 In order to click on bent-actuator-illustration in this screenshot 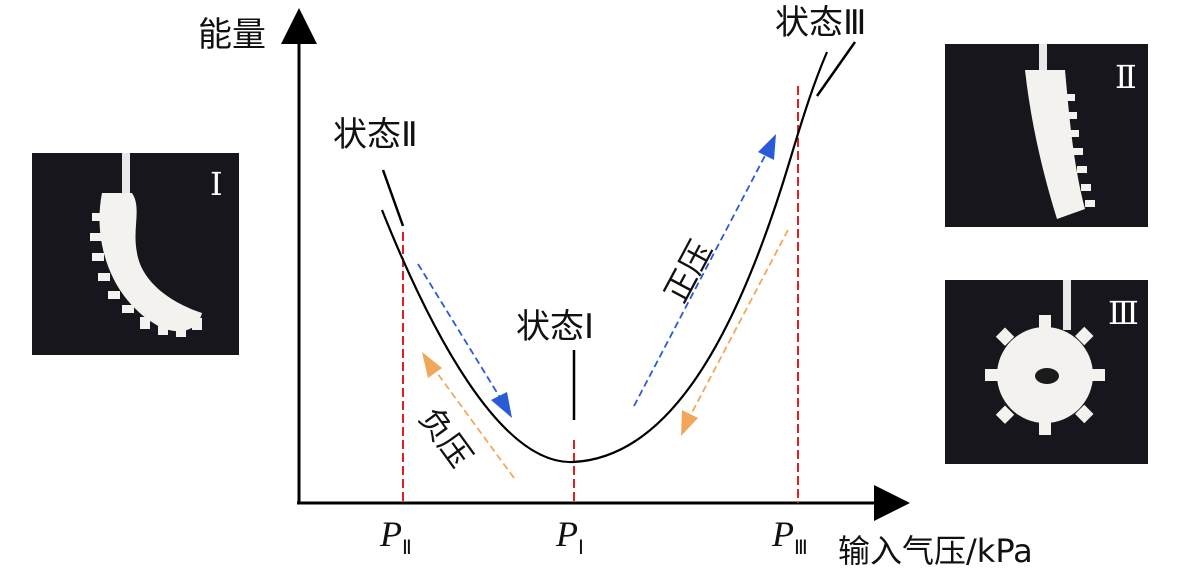, I will do `click(146, 245)`.